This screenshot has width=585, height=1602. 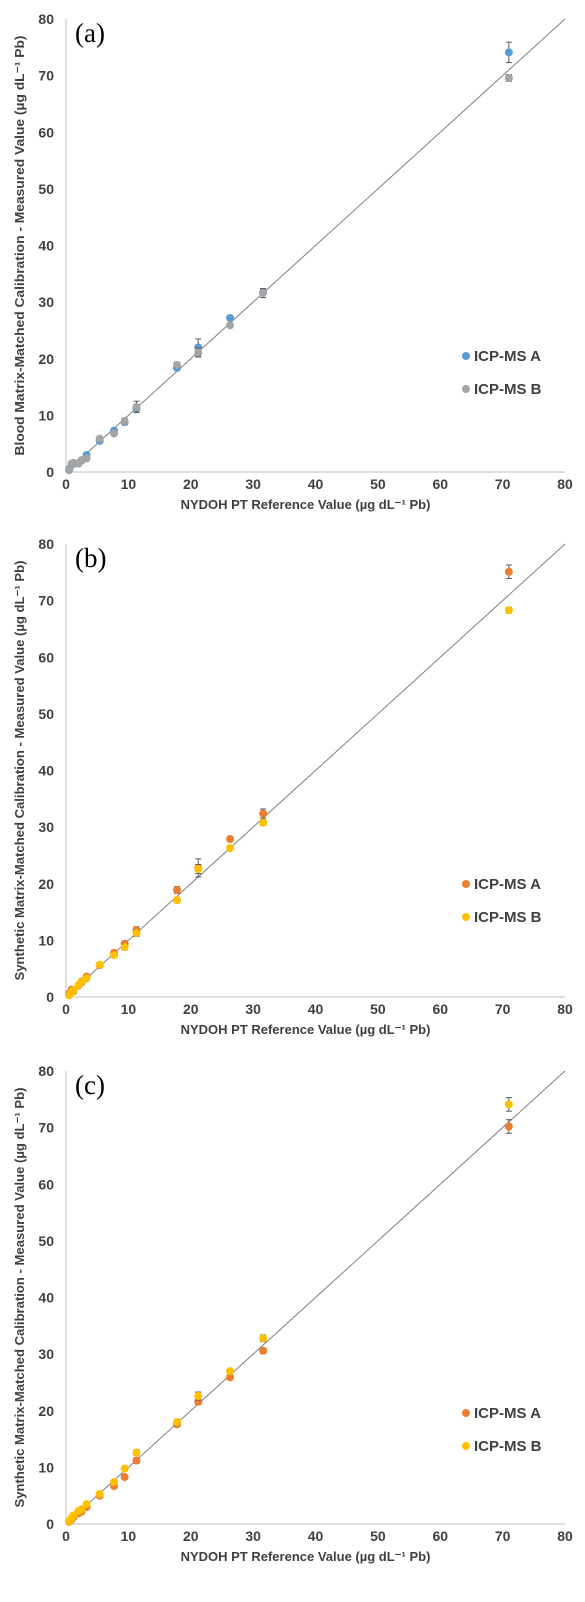 What do you see at coordinates (378, 484) in the screenshot?
I see `x-tick-label: 50` at bounding box center [378, 484].